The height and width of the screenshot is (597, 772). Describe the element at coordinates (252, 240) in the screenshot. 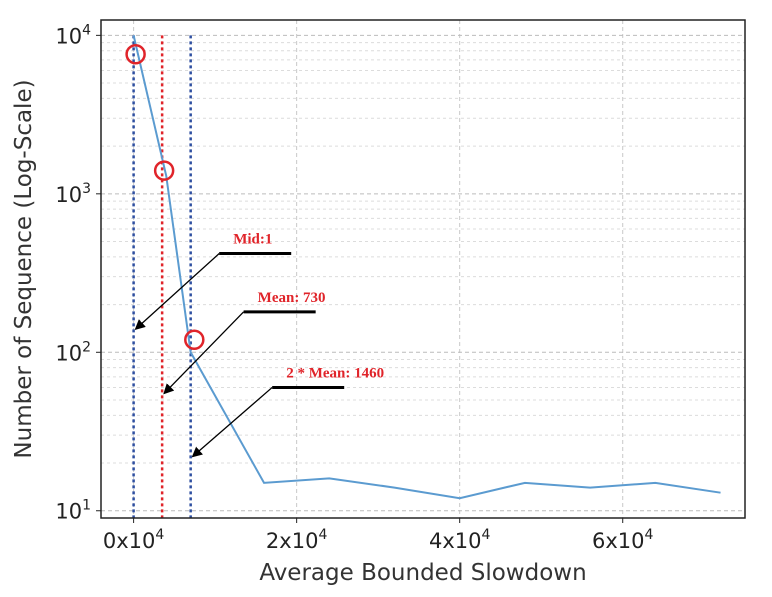

I see `annotation-label: Mid:1` at that location.